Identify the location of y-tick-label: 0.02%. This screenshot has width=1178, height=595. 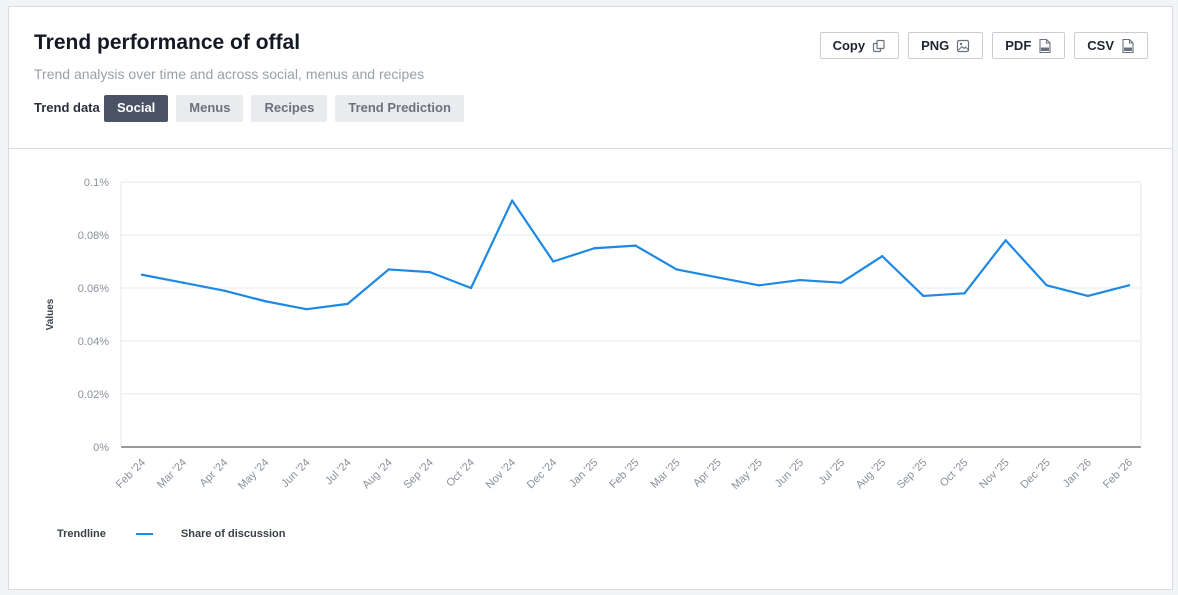
(93, 395).